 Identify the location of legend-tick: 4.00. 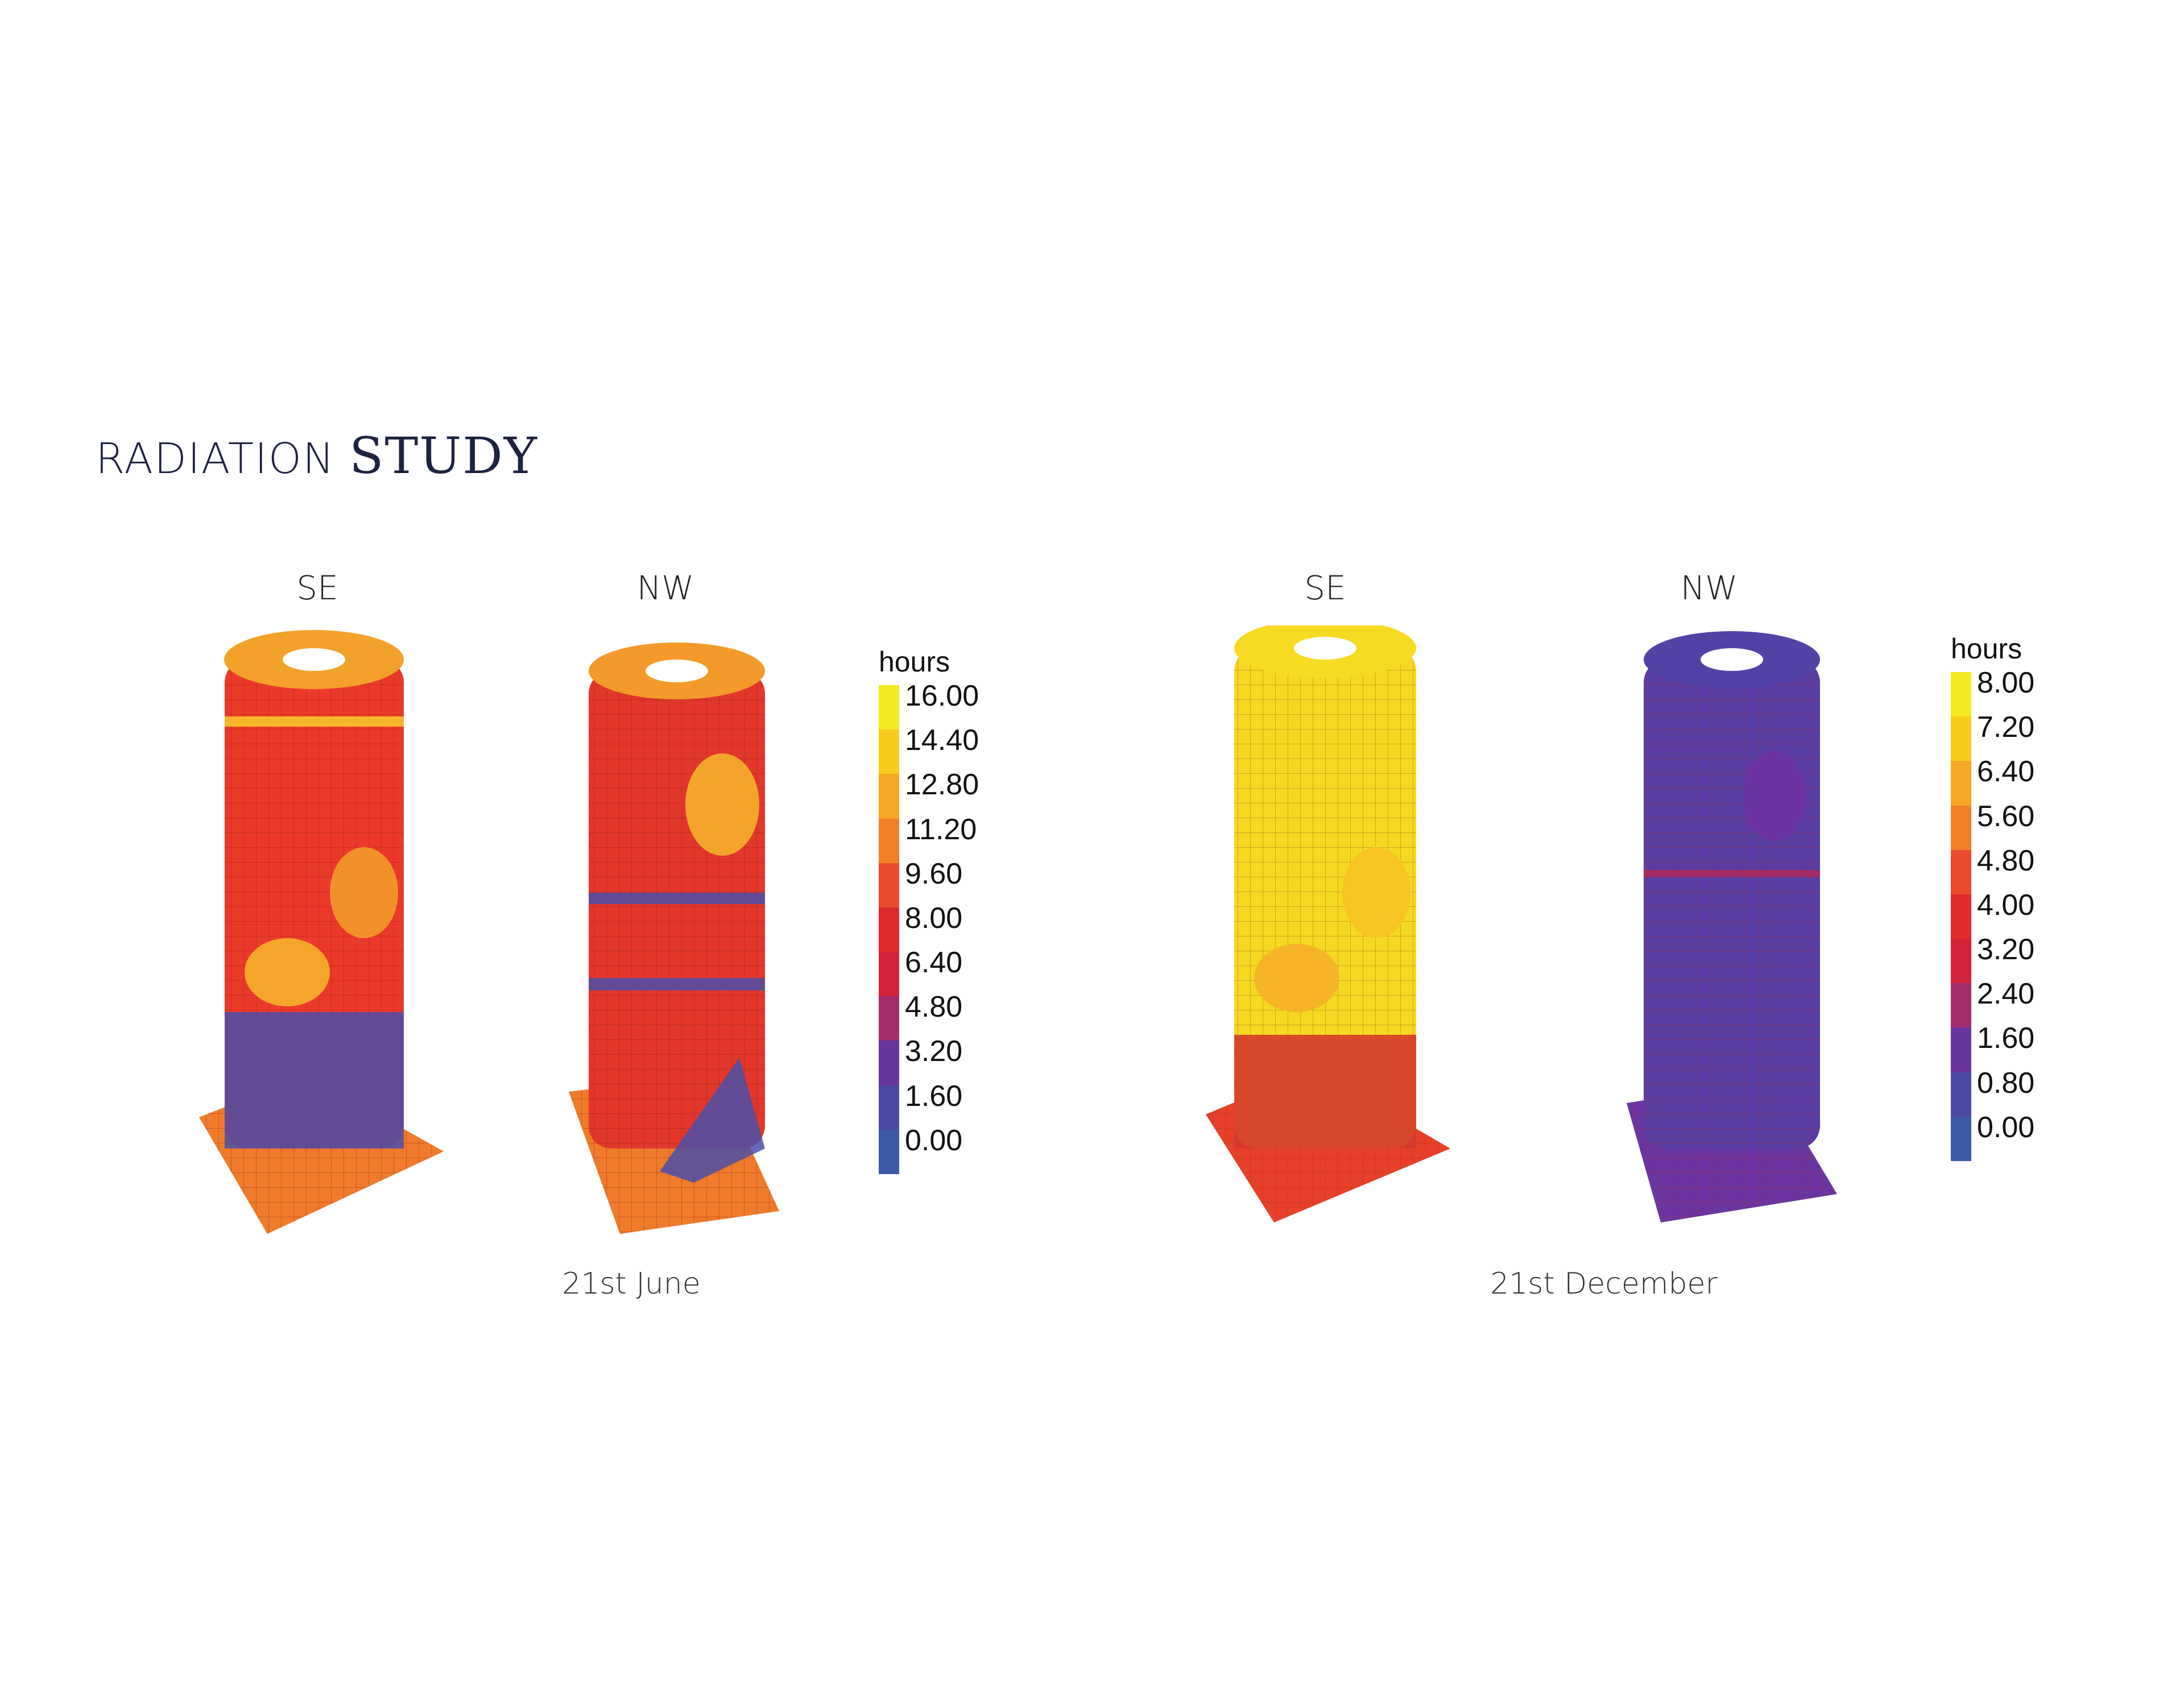
(2006, 905).